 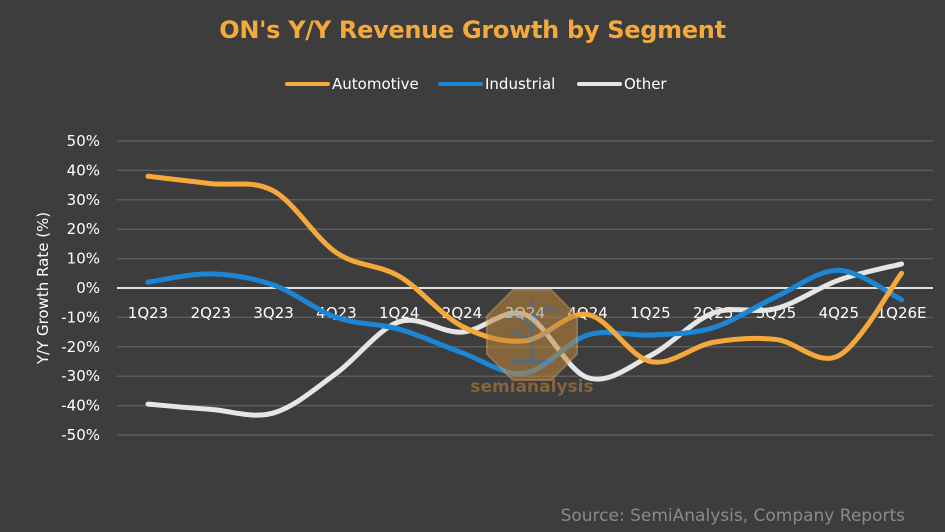 I want to click on watermark-text: semianalysis, so click(x=531, y=387).